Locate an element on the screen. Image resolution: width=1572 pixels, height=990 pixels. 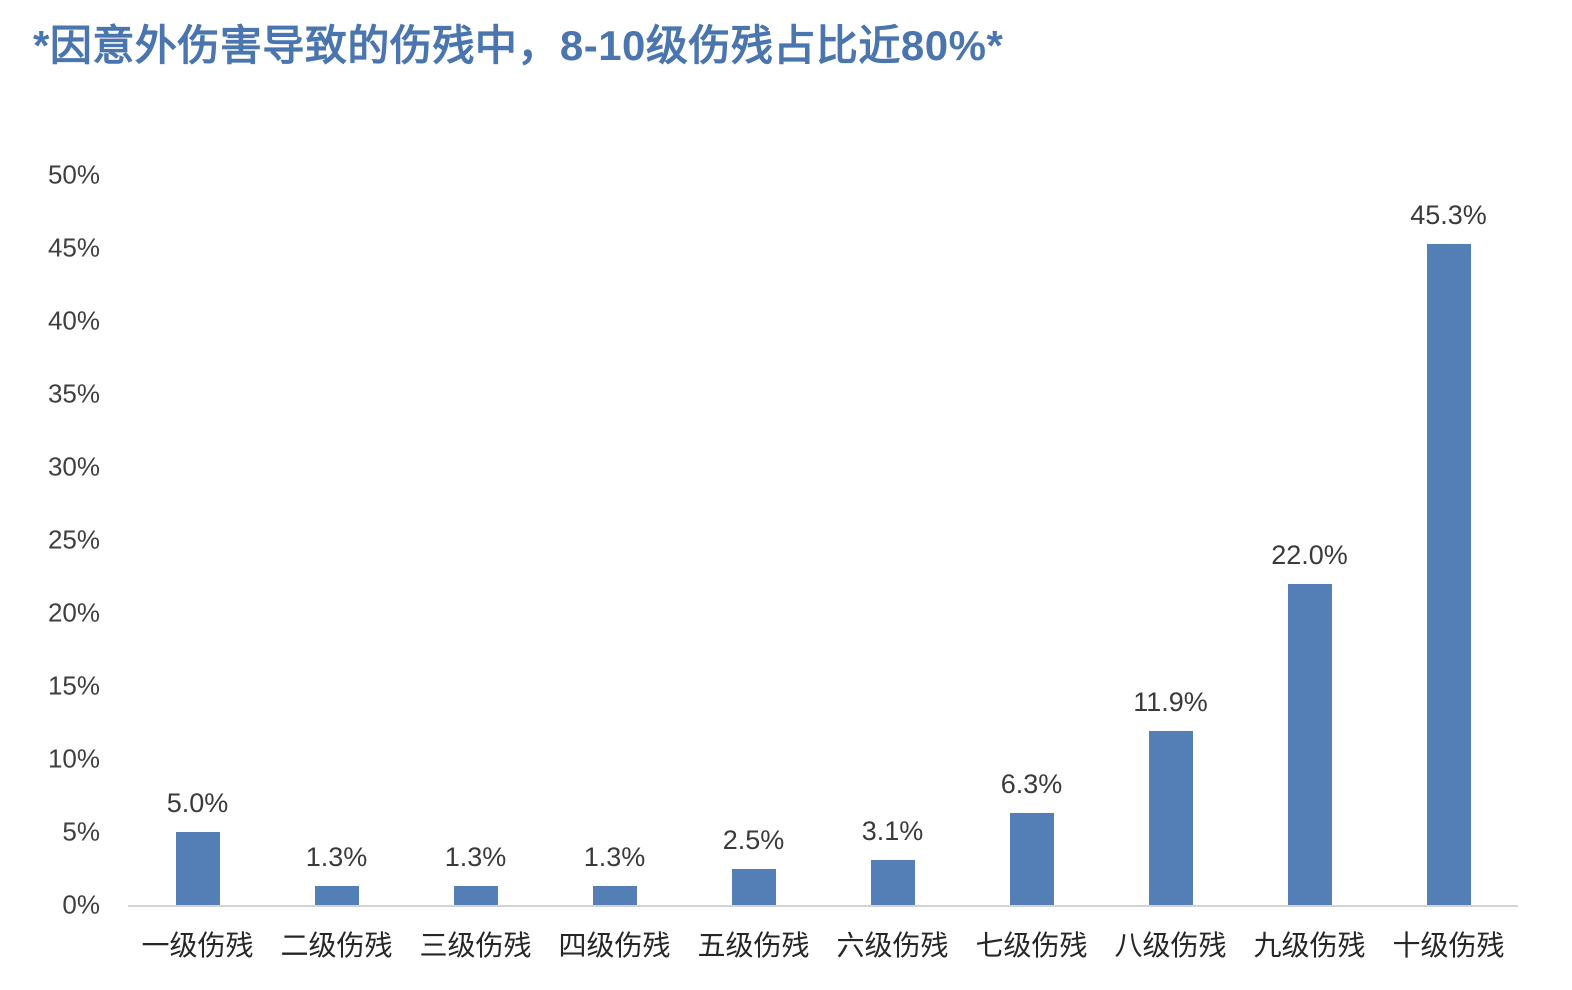
x-tick-label: 九级伤残 is located at coordinates (1309, 945).